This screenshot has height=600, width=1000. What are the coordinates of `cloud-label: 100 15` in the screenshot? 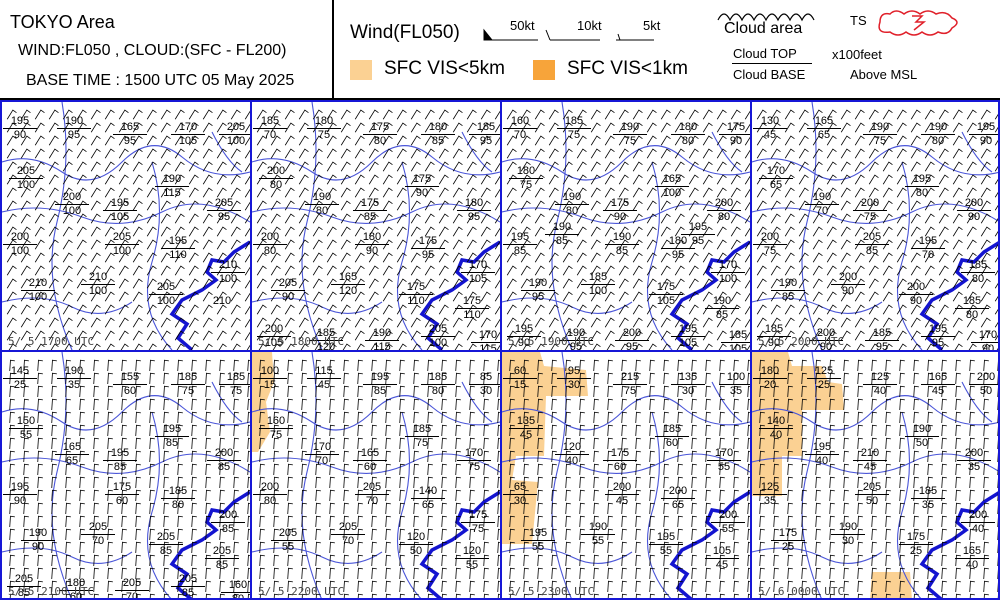 It's located at (270, 378).